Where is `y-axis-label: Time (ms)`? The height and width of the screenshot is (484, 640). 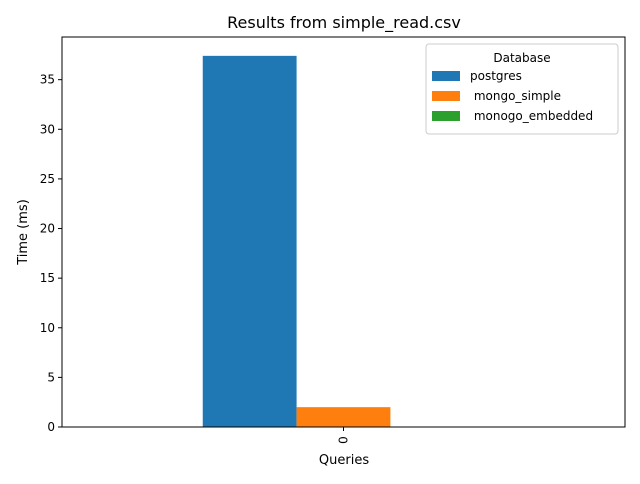 y-axis-label: Time (ms) is located at coordinates (23, 232).